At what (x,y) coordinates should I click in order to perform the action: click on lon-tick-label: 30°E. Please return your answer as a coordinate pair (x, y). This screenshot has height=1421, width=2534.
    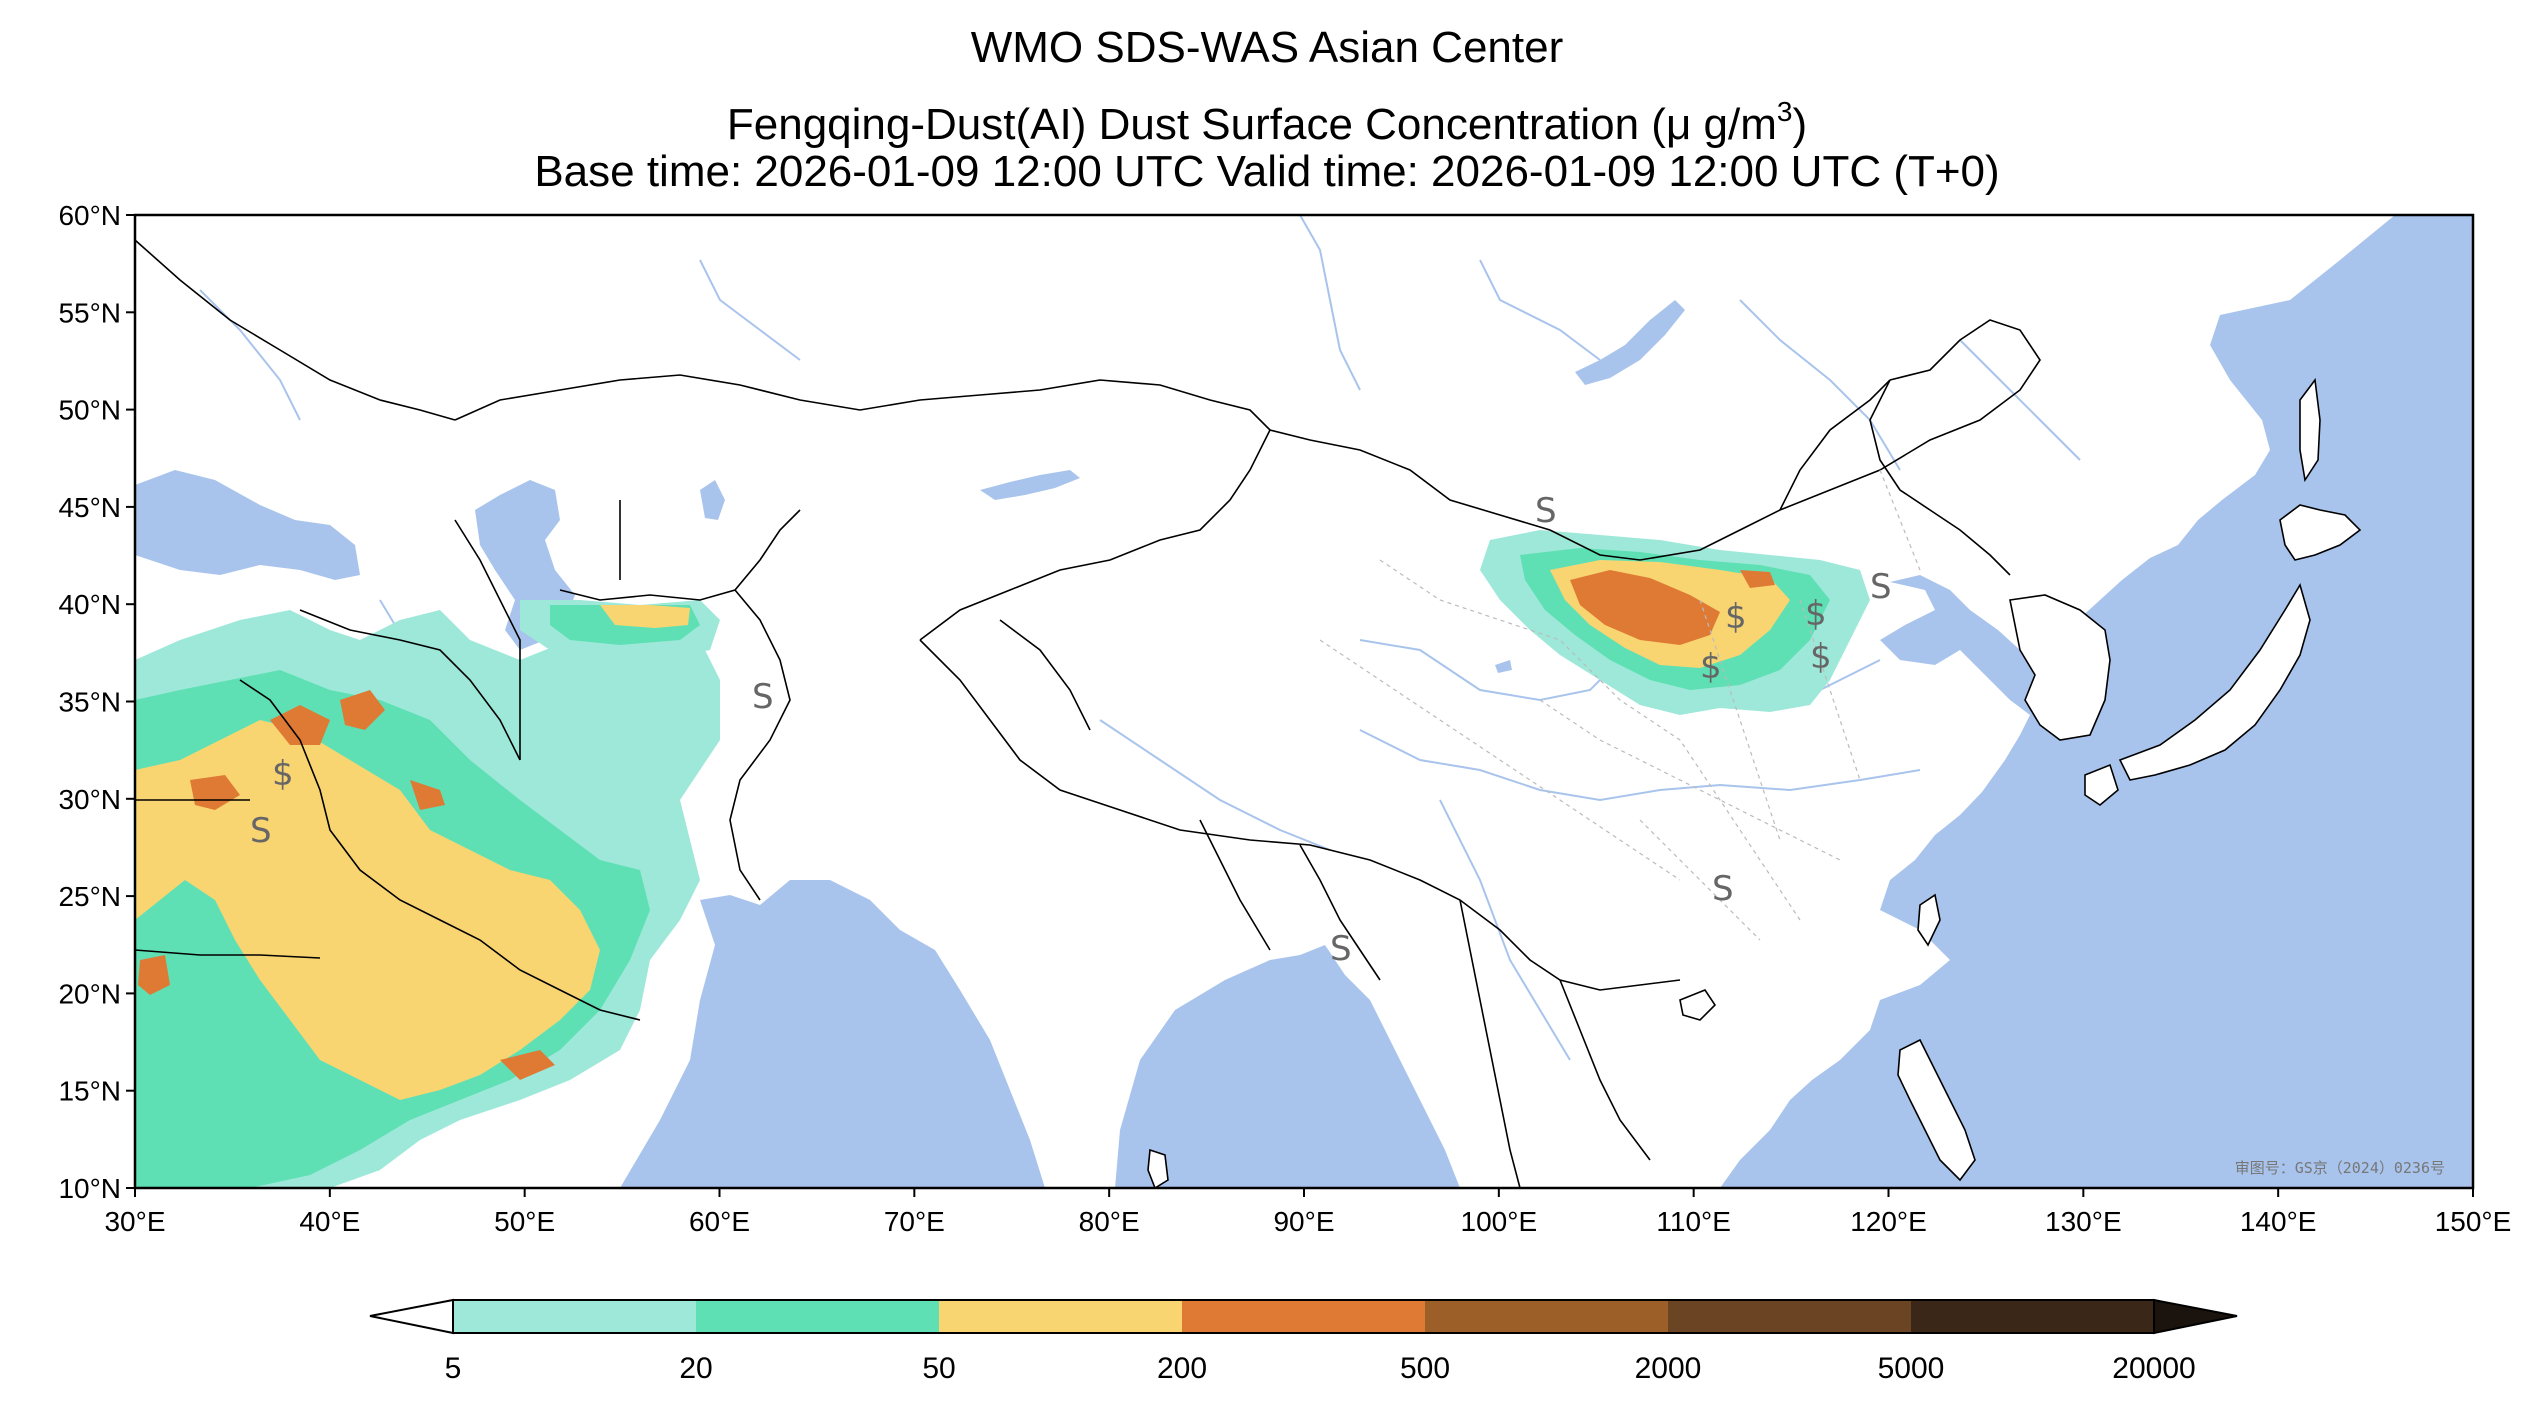
    Looking at the image, I should click on (134, 1221).